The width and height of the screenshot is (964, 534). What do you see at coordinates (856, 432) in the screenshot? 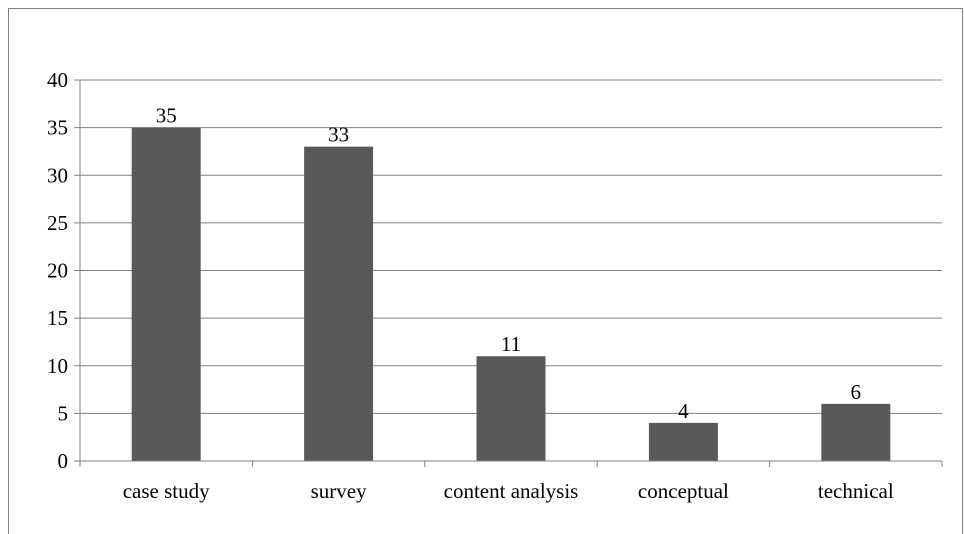
I see `bar-technical` at bounding box center [856, 432].